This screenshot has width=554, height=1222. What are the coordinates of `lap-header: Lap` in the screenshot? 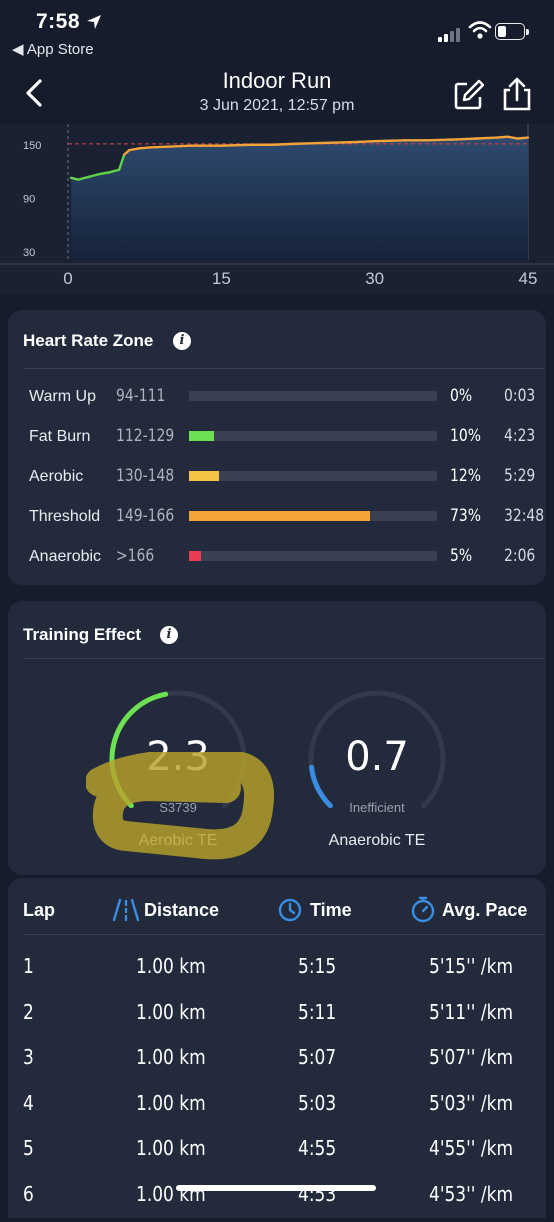 It's located at (39, 910).